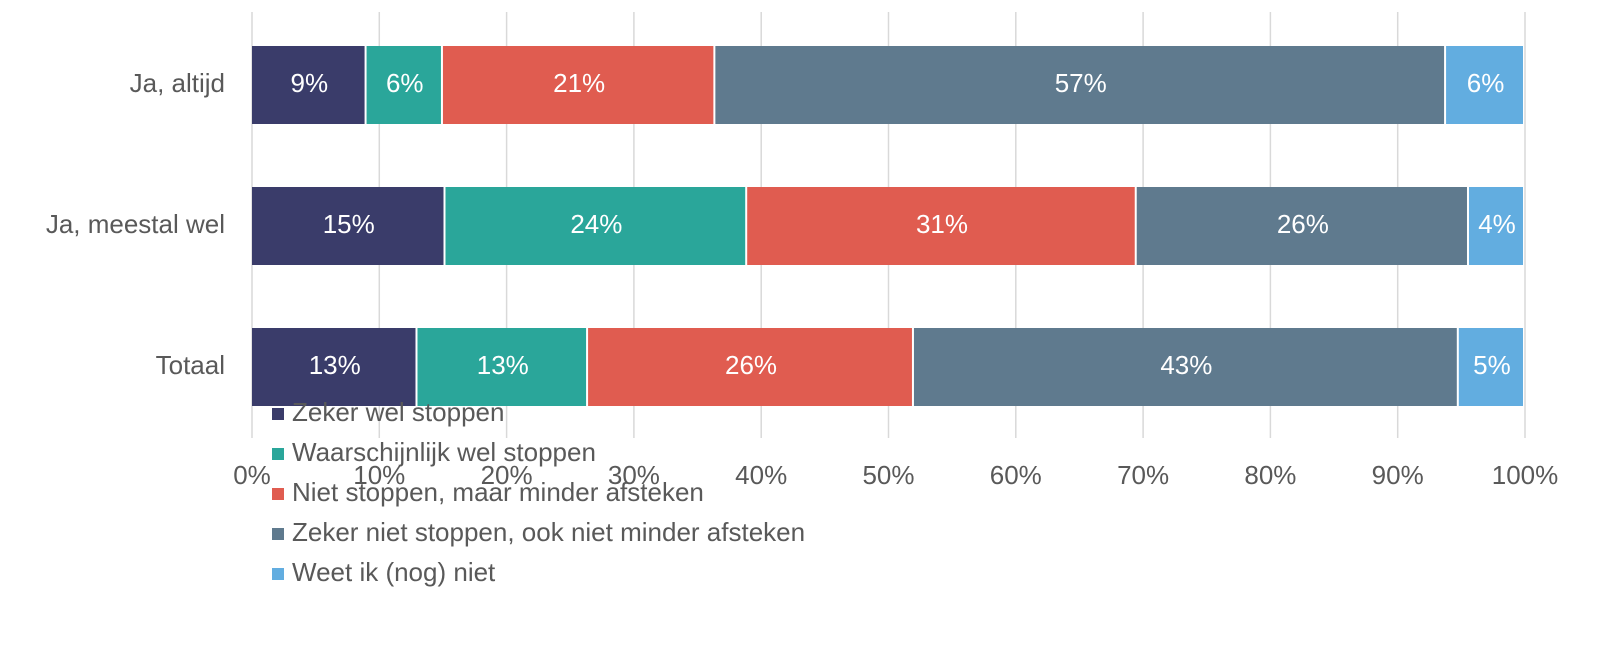 This screenshot has width=1613, height=660. Describe the element at coordinates (190, 365) in the screenshot. I see `y-tick-label: Totaal` at that location.